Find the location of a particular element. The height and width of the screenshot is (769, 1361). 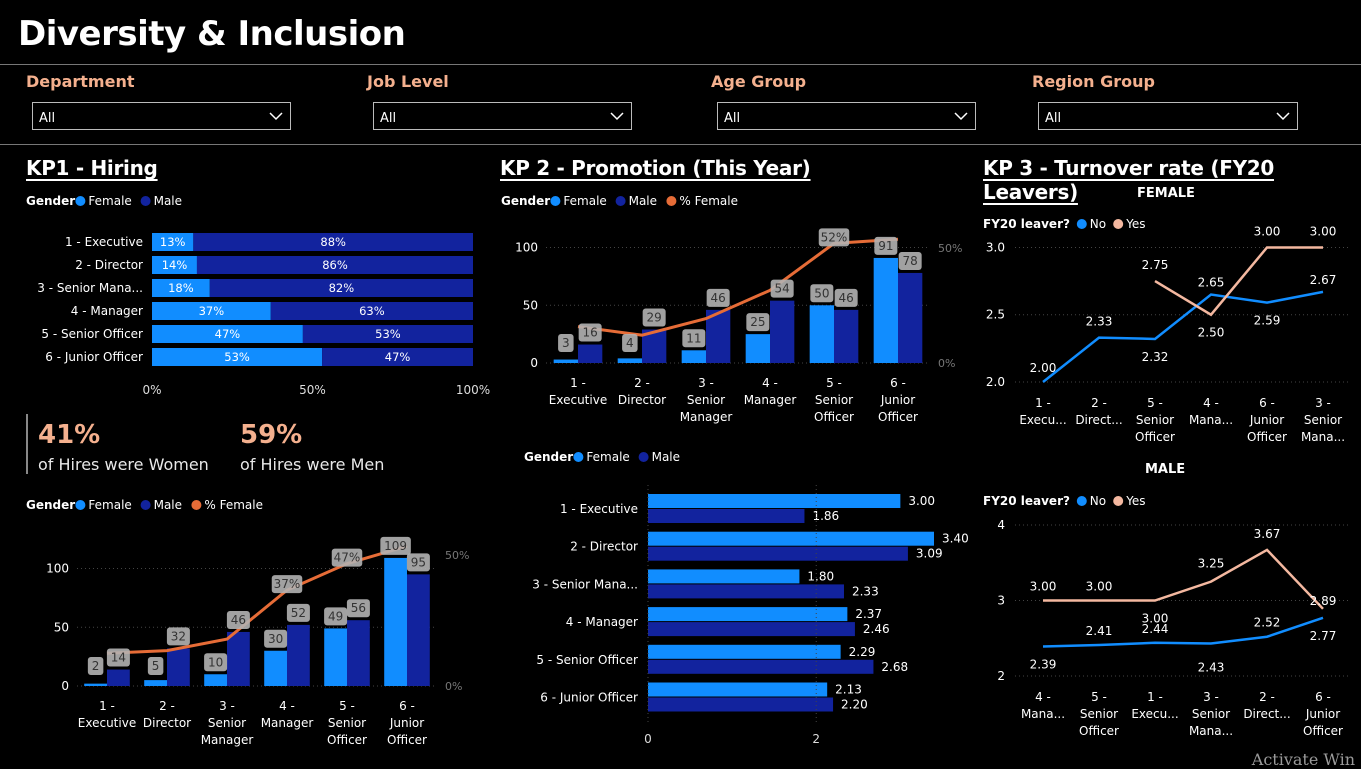

data-label-no: 2.43 is located at coordinates (1211, 668).